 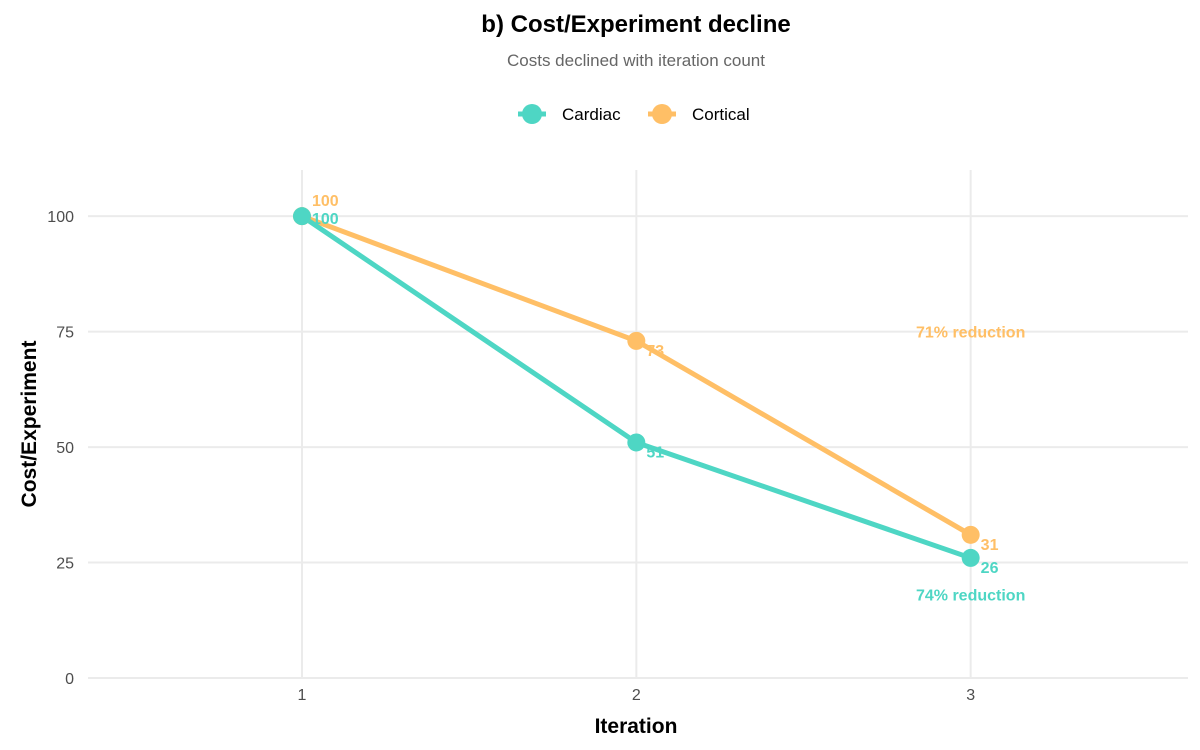 I want to click on y-tick-label: 75, so click(x=65, y=333).